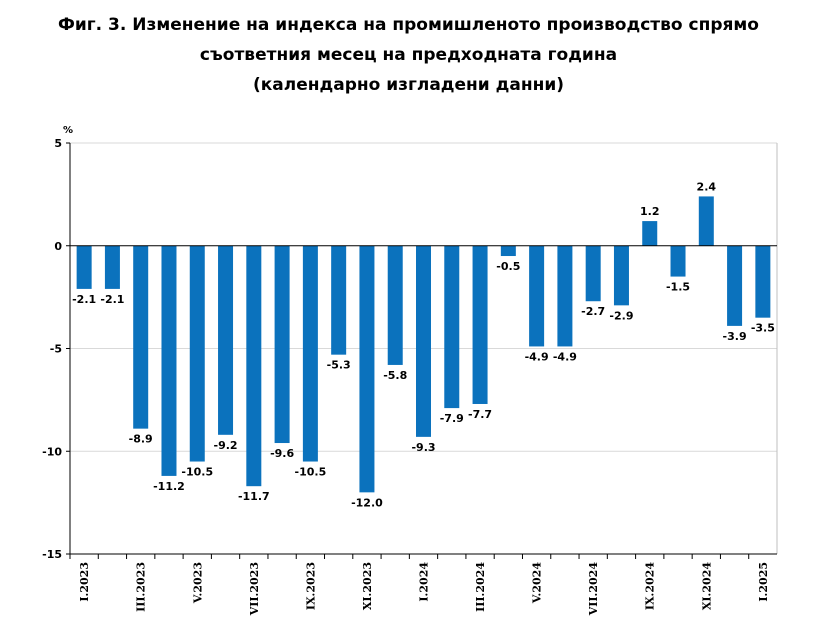 This screenshot has width=817, height=643. I want to click on y-tick-label: -10, so click(52, 451).